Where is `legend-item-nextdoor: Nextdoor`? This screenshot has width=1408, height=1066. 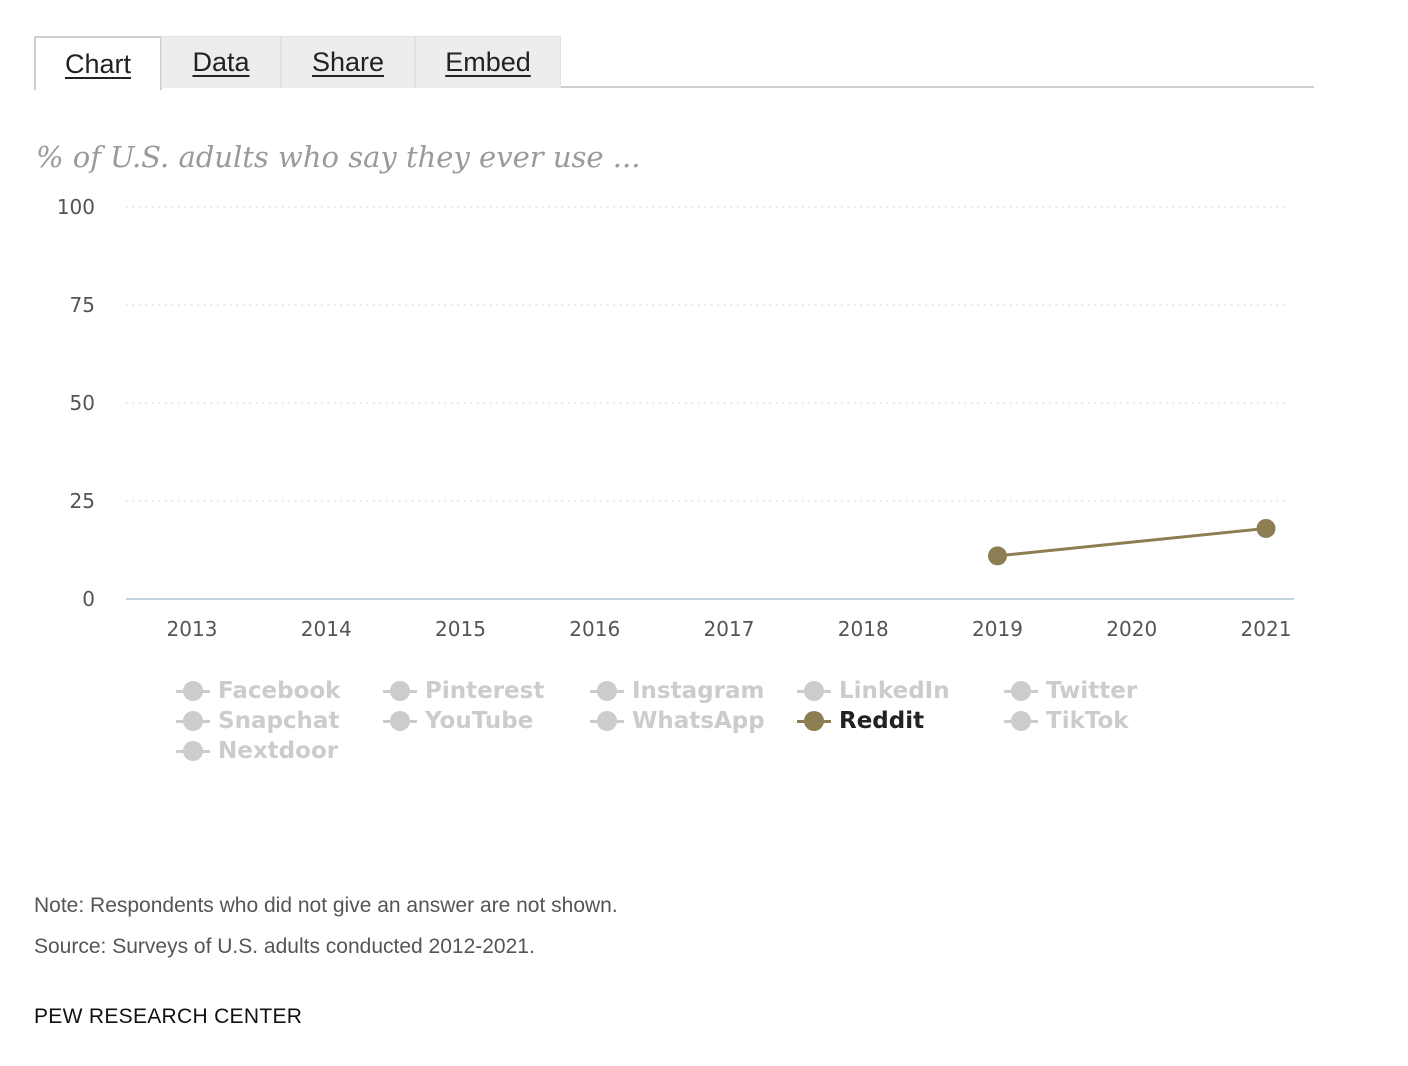
legend-item-nextdoor: Nextdoor is located at coordinates (257, 751).